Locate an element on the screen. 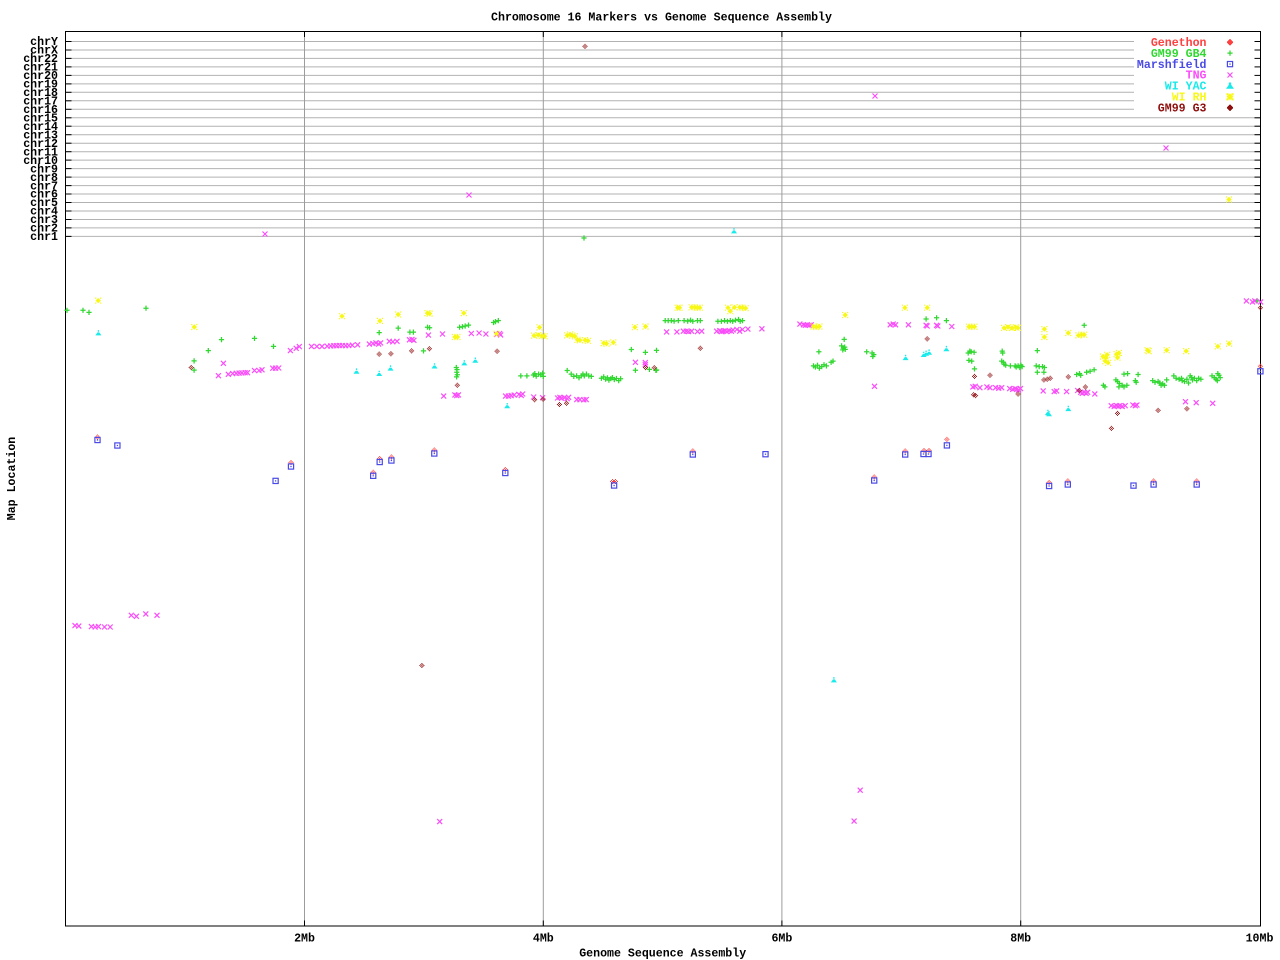  svg-text: chr8 is located at coordinates (44, 178).